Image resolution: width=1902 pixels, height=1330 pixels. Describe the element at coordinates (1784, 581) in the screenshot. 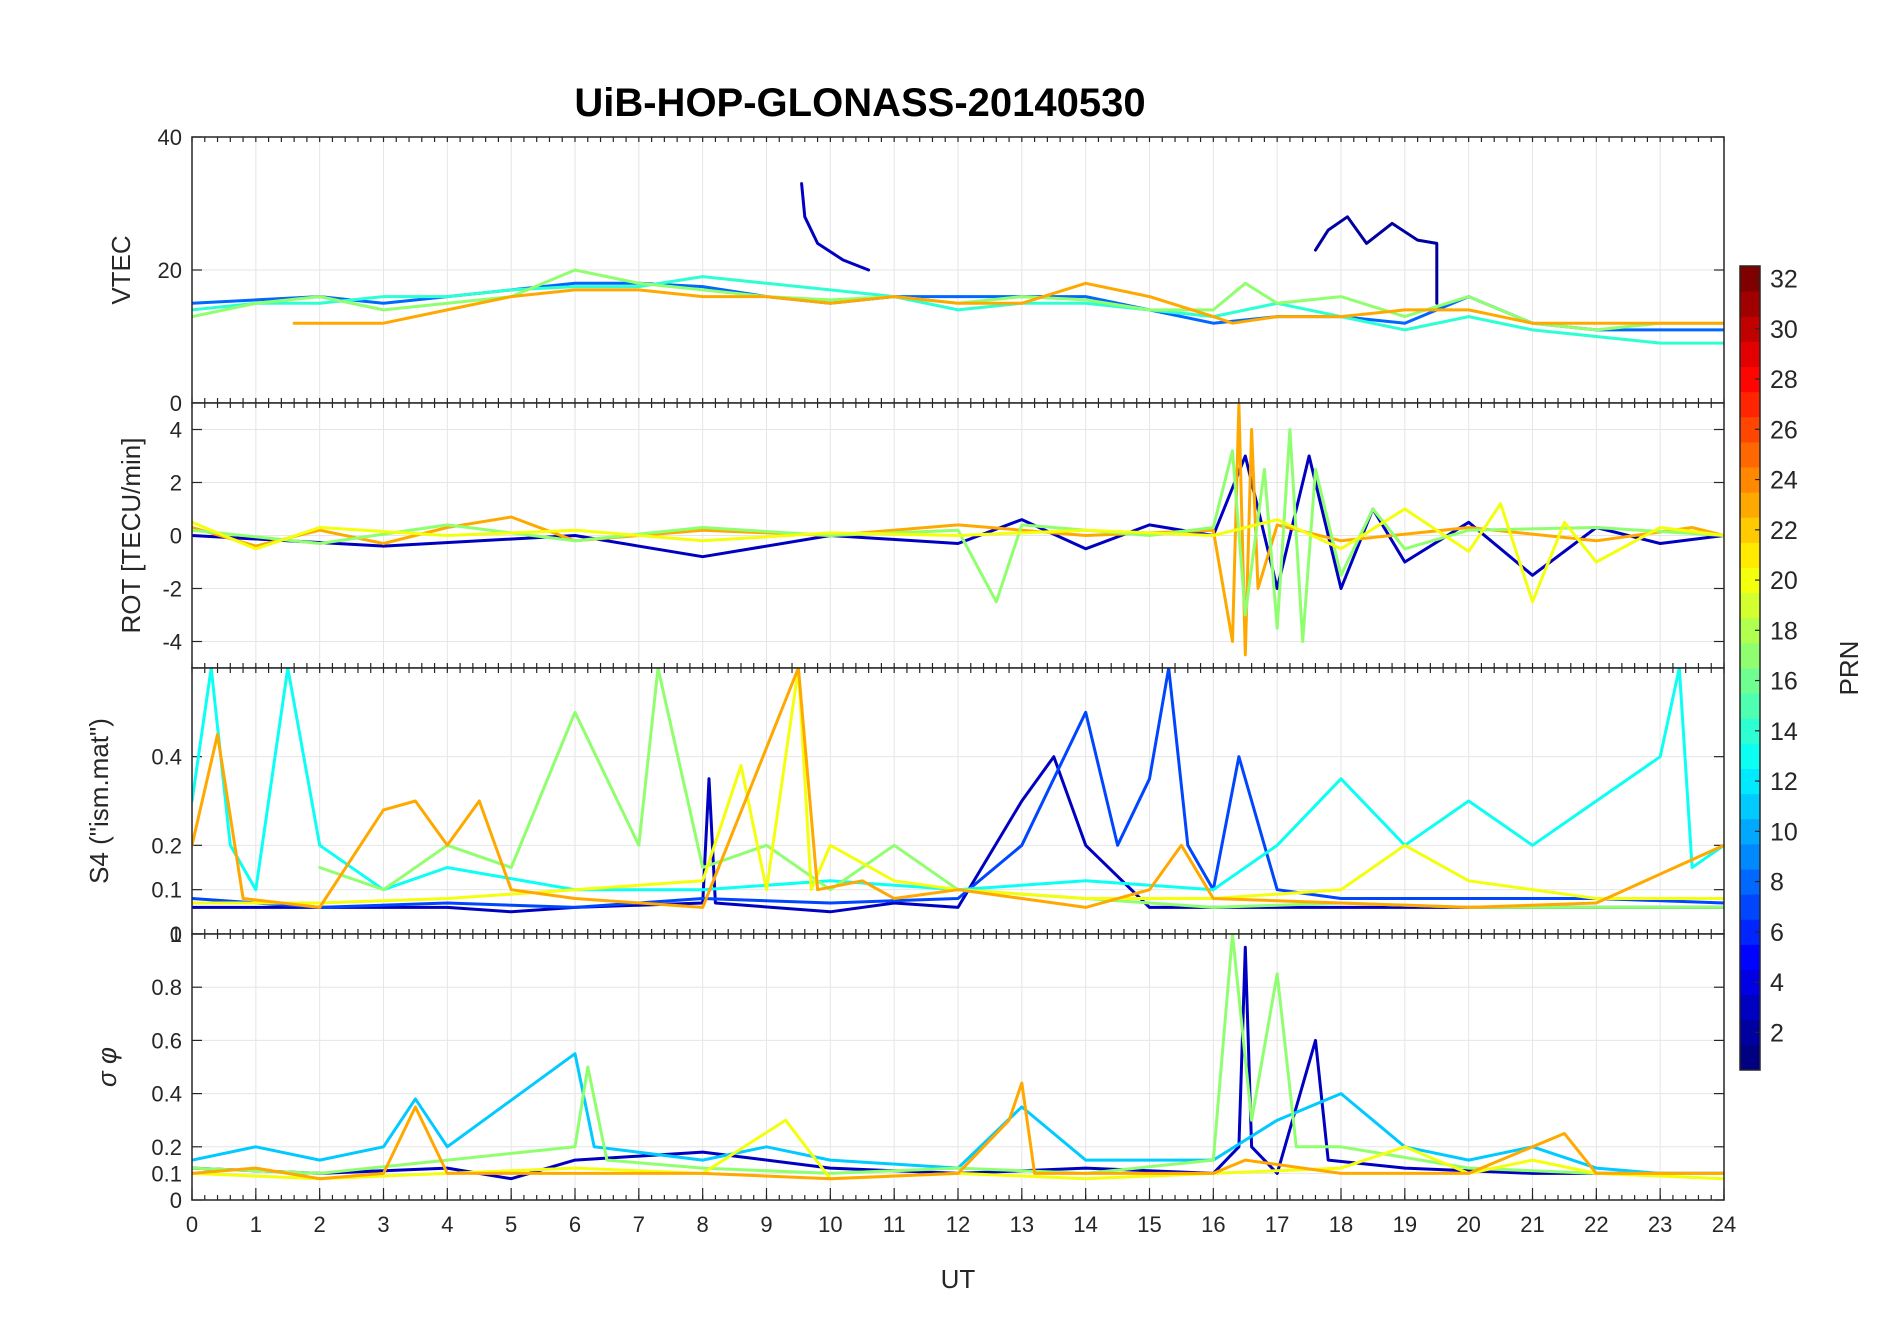

I see `colorbar-tick-label: 20` at that location.